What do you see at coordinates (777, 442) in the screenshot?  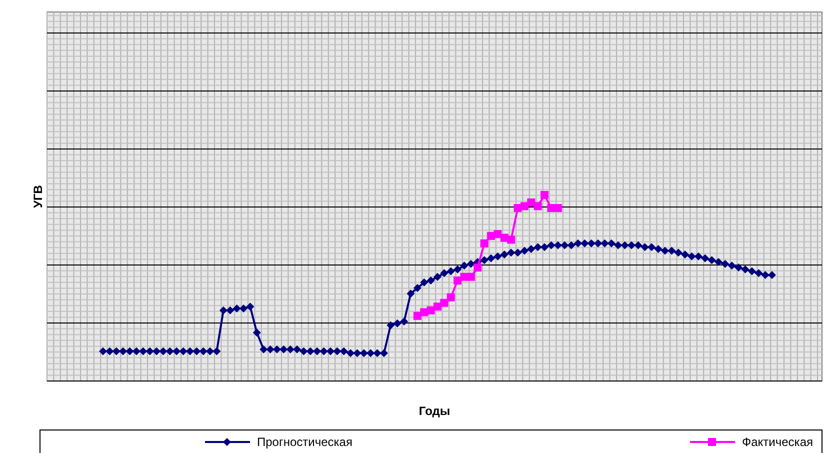 I see `legend-label: Фактическая` at bounding box center [777, 442].